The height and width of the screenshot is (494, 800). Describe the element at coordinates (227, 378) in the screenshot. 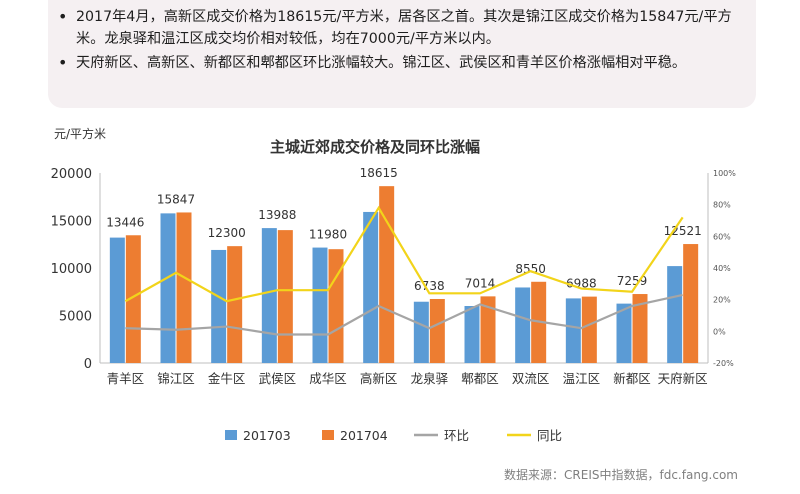

I see `x-tick-label: 金牛区` at that location.